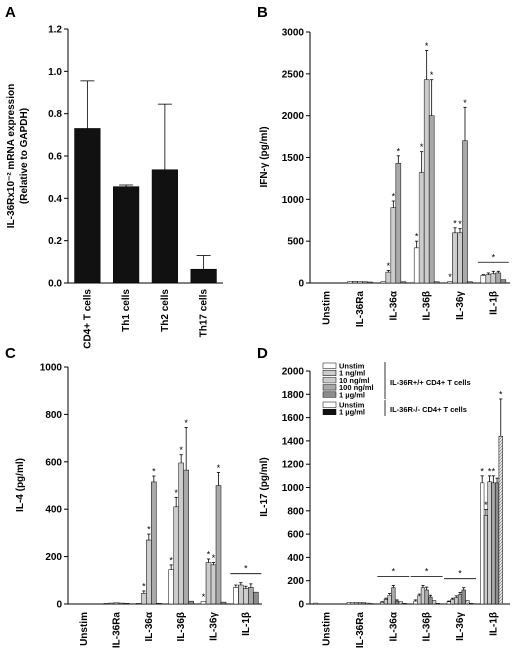  Describe the element at coordinates (293, 158) in the screenshot. I see `y-tick-label: 1500` at that location.